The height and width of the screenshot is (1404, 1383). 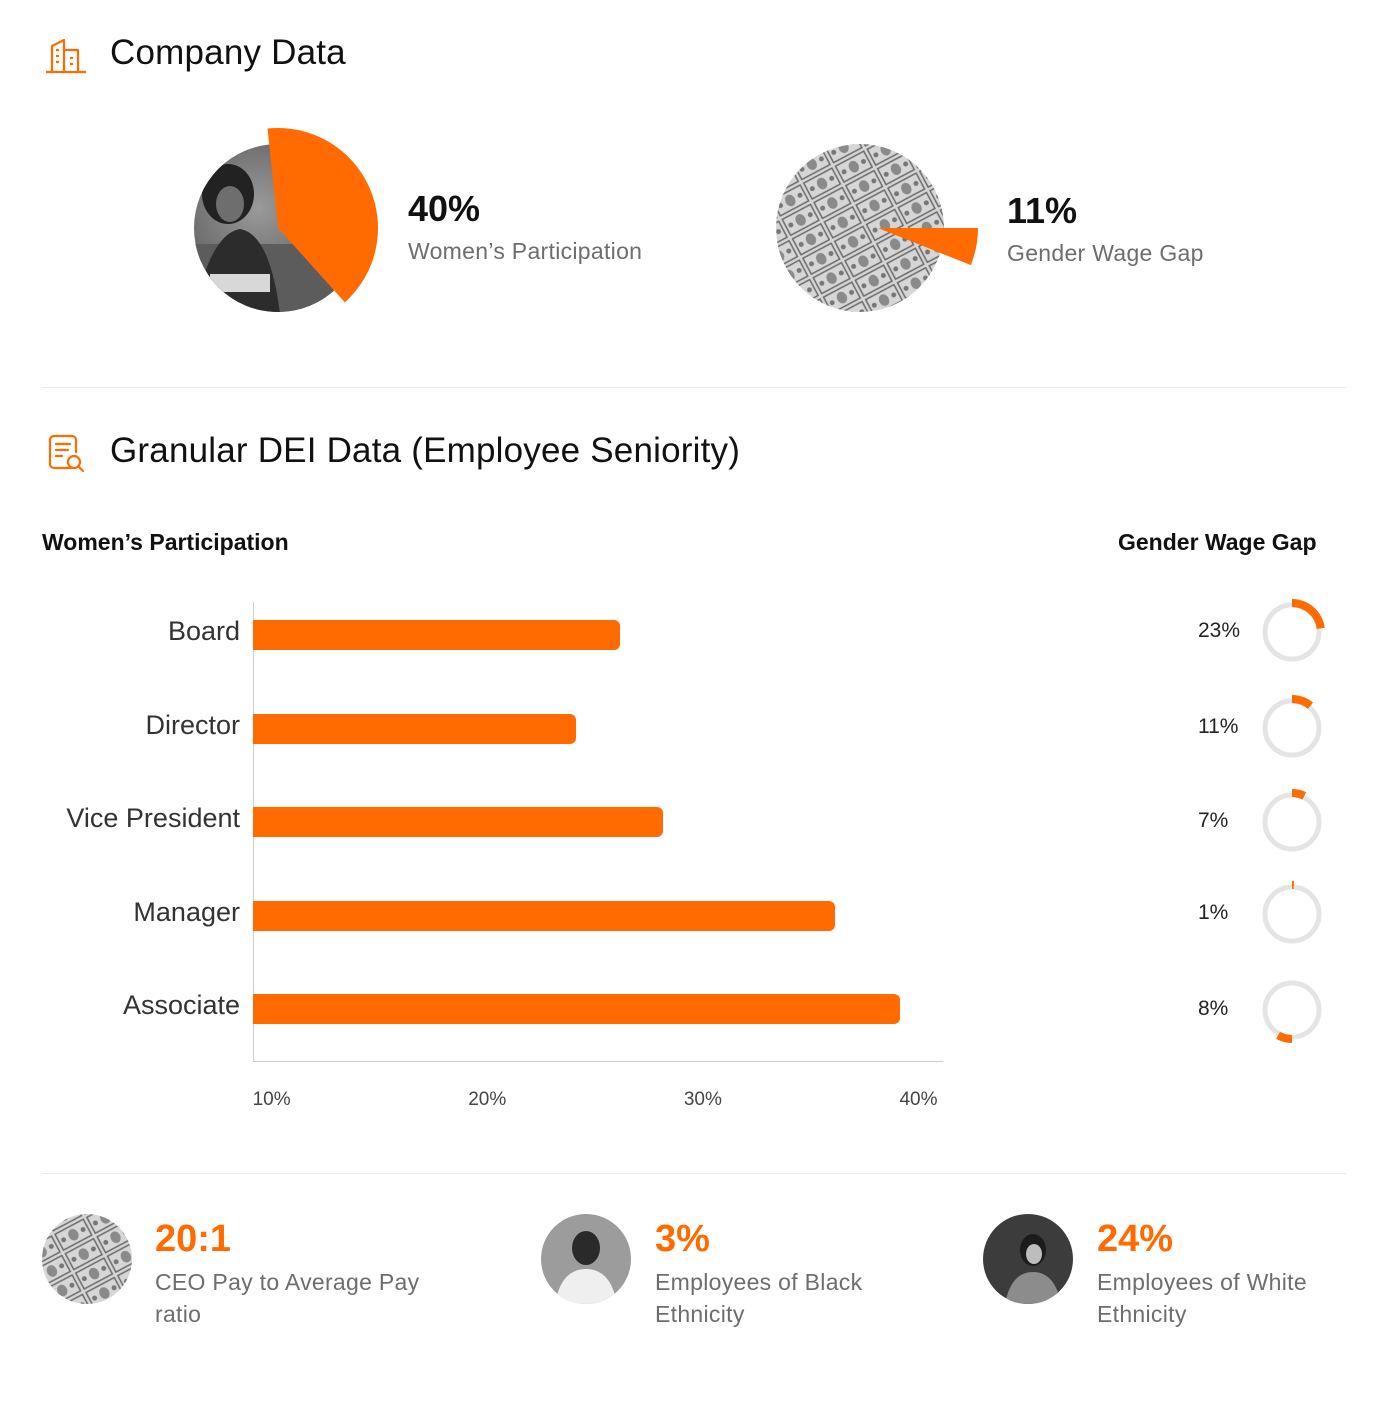 What do you see at coordinates (287, 1282) in the screenshot?
I see `ceo-pay-label-line1: CEO Pay to Average Pay` at bounding box center [287, 1282].